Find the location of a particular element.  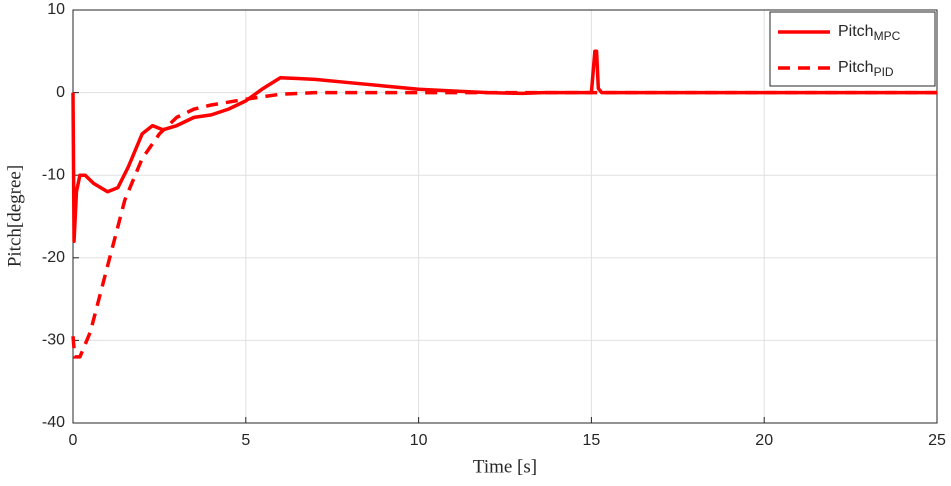

legend-subscript: MPC is located at coordinates (887, 36).